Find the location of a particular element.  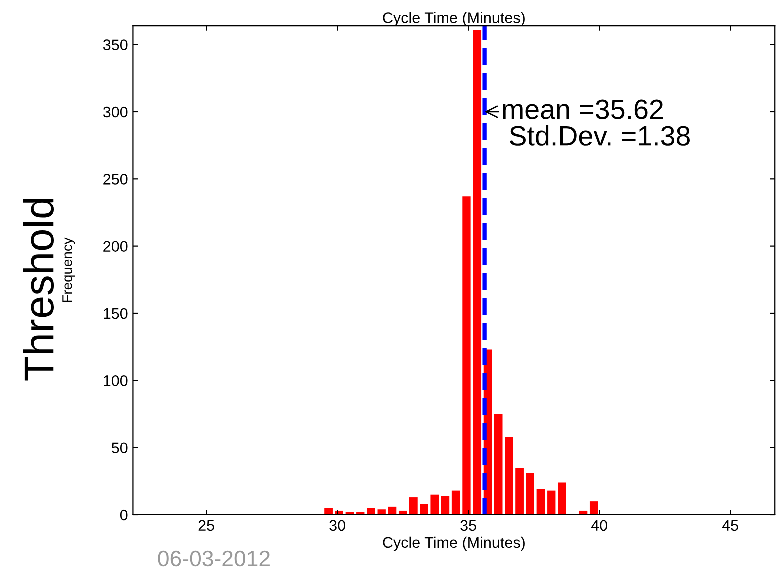

y-axis-title: Frequency is located at coordinates (69, 270).